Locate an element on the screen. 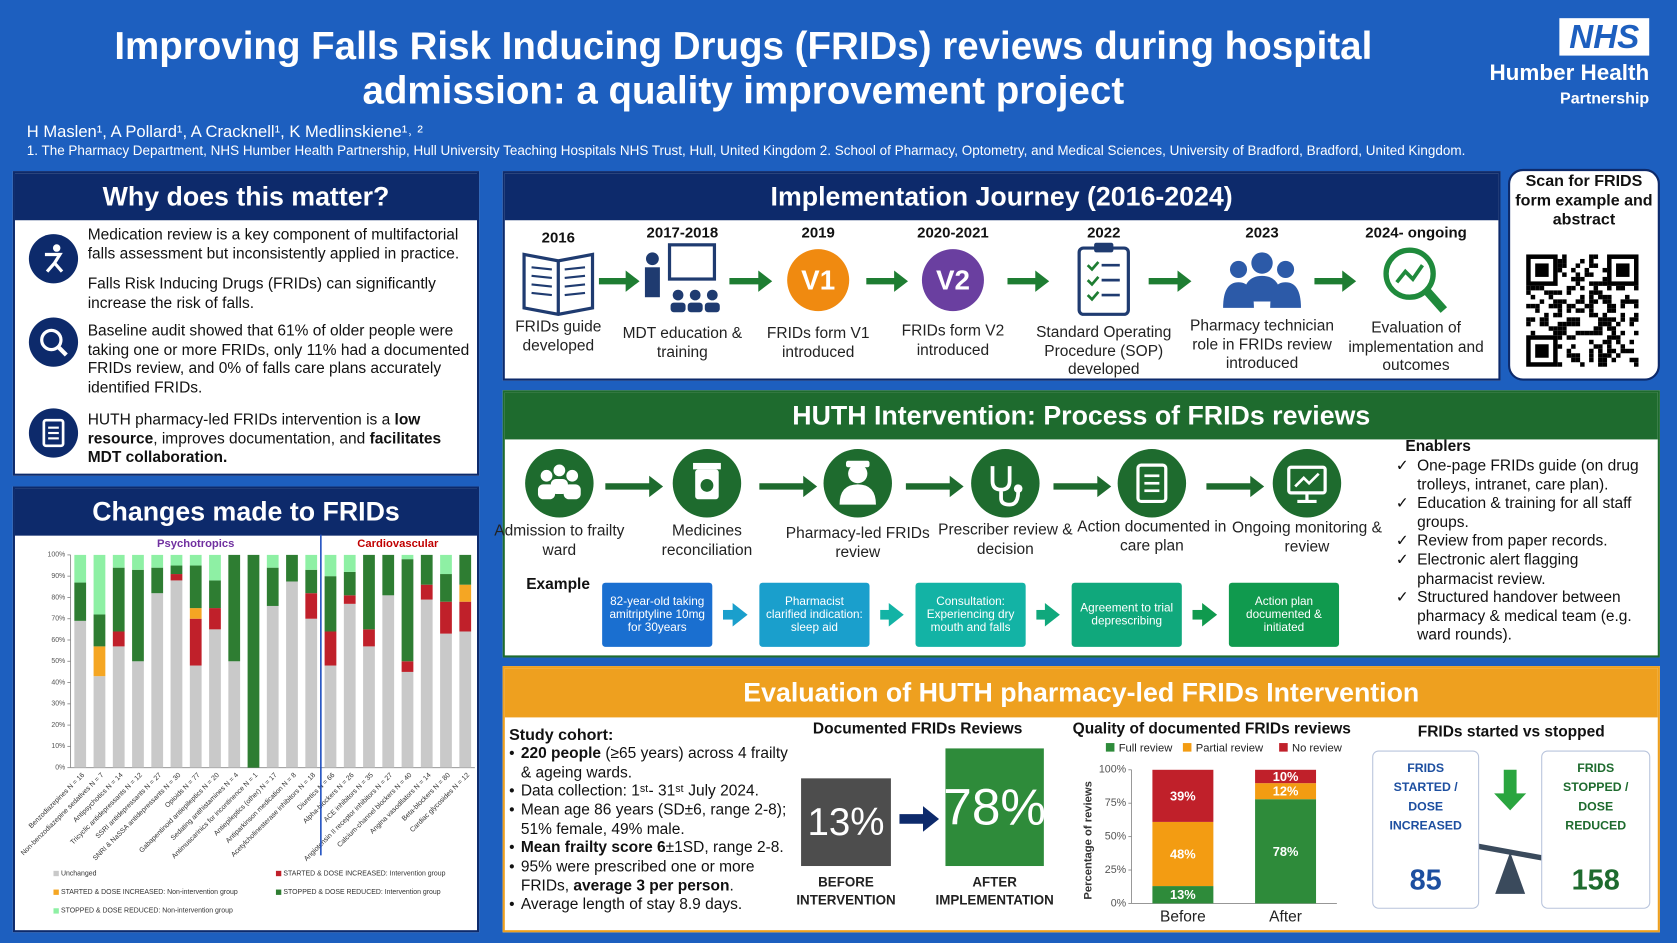  process-label: Admission to frailty ward is located at coordinates (559, 540).